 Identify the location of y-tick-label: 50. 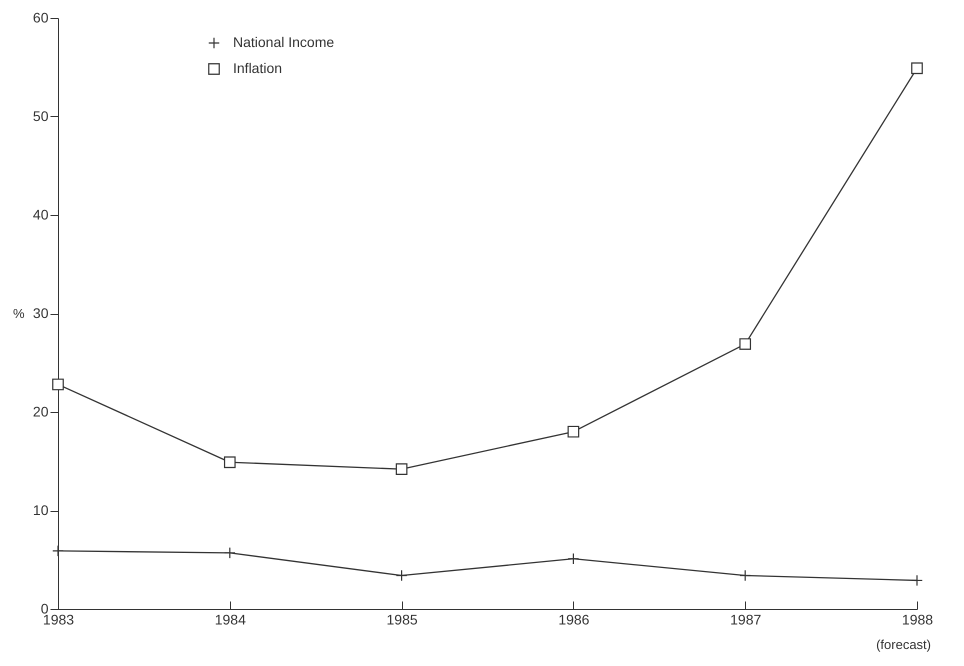
(40, 116).